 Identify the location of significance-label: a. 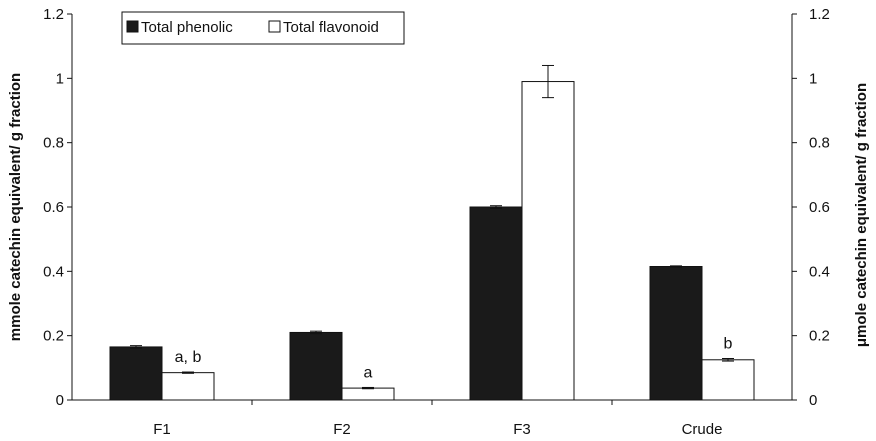
(368, 372).